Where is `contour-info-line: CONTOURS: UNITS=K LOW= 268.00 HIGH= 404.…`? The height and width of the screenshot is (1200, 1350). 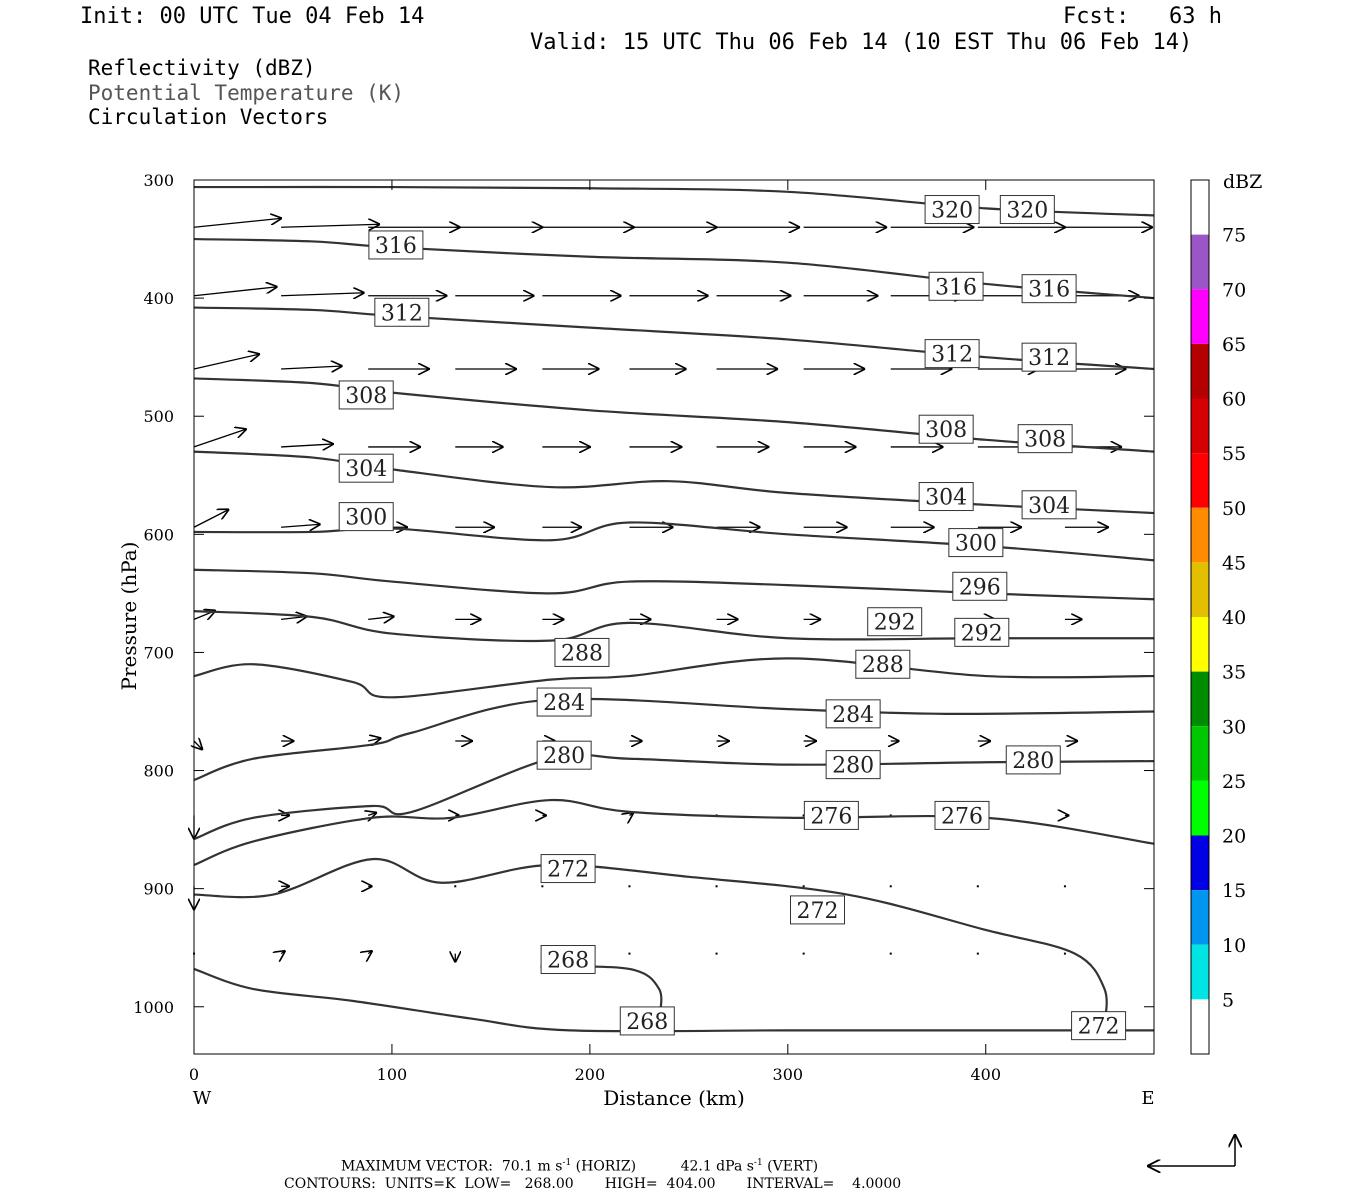 contour-info-line: CONTOURS: UNITS=K LOW= 268.00 HIGH= 404.… is located at coordinates (593, 1184).